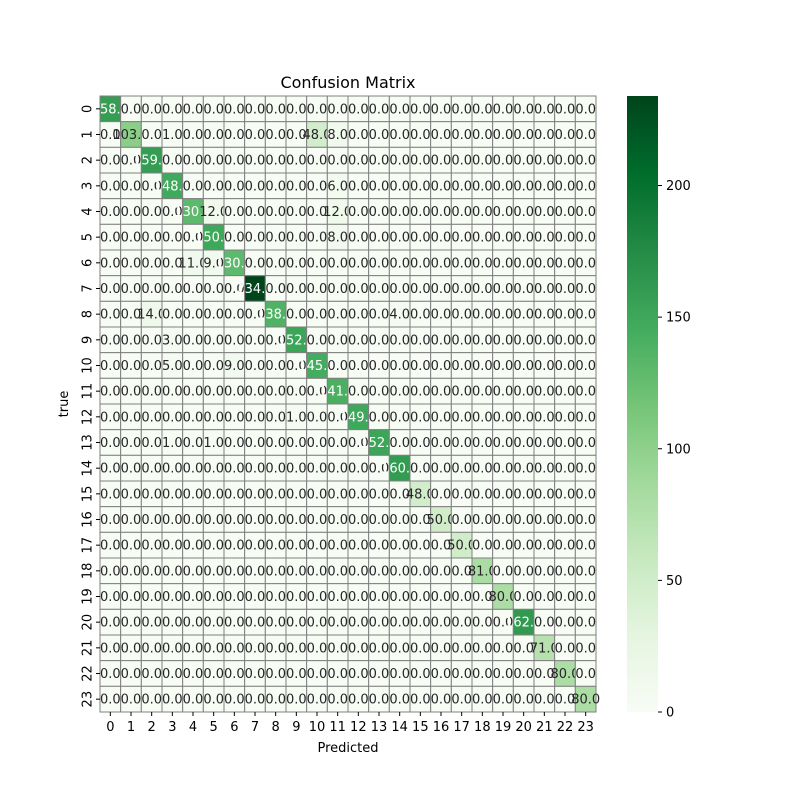 This screenshot has width=800, height=800. Describe the element at coordinates (317, 135) in the screenshot. I see `cell-value-label: 48.0` at that location.